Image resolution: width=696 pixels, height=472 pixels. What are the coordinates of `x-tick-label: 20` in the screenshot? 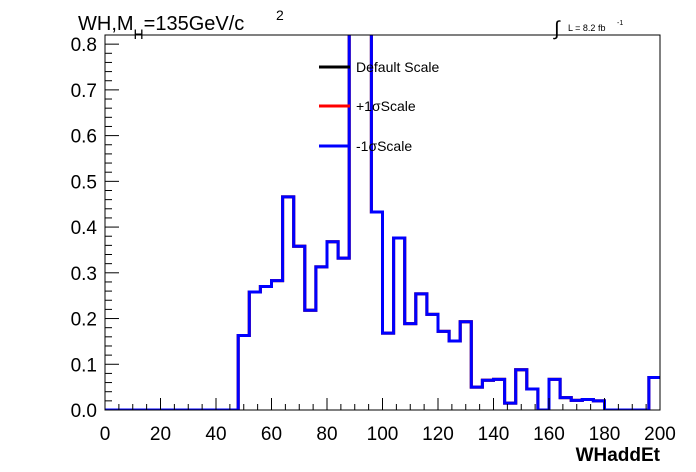 It's located at (160, 434).